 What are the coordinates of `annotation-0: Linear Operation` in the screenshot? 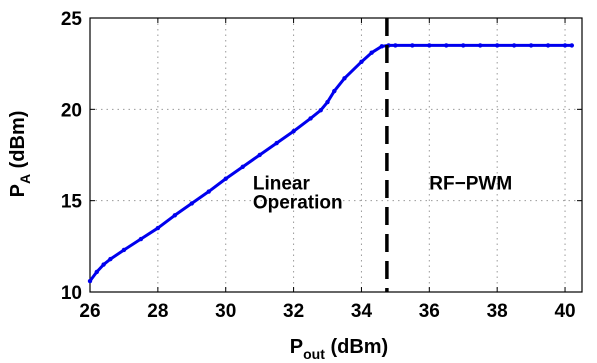 It's located at (298, 194).